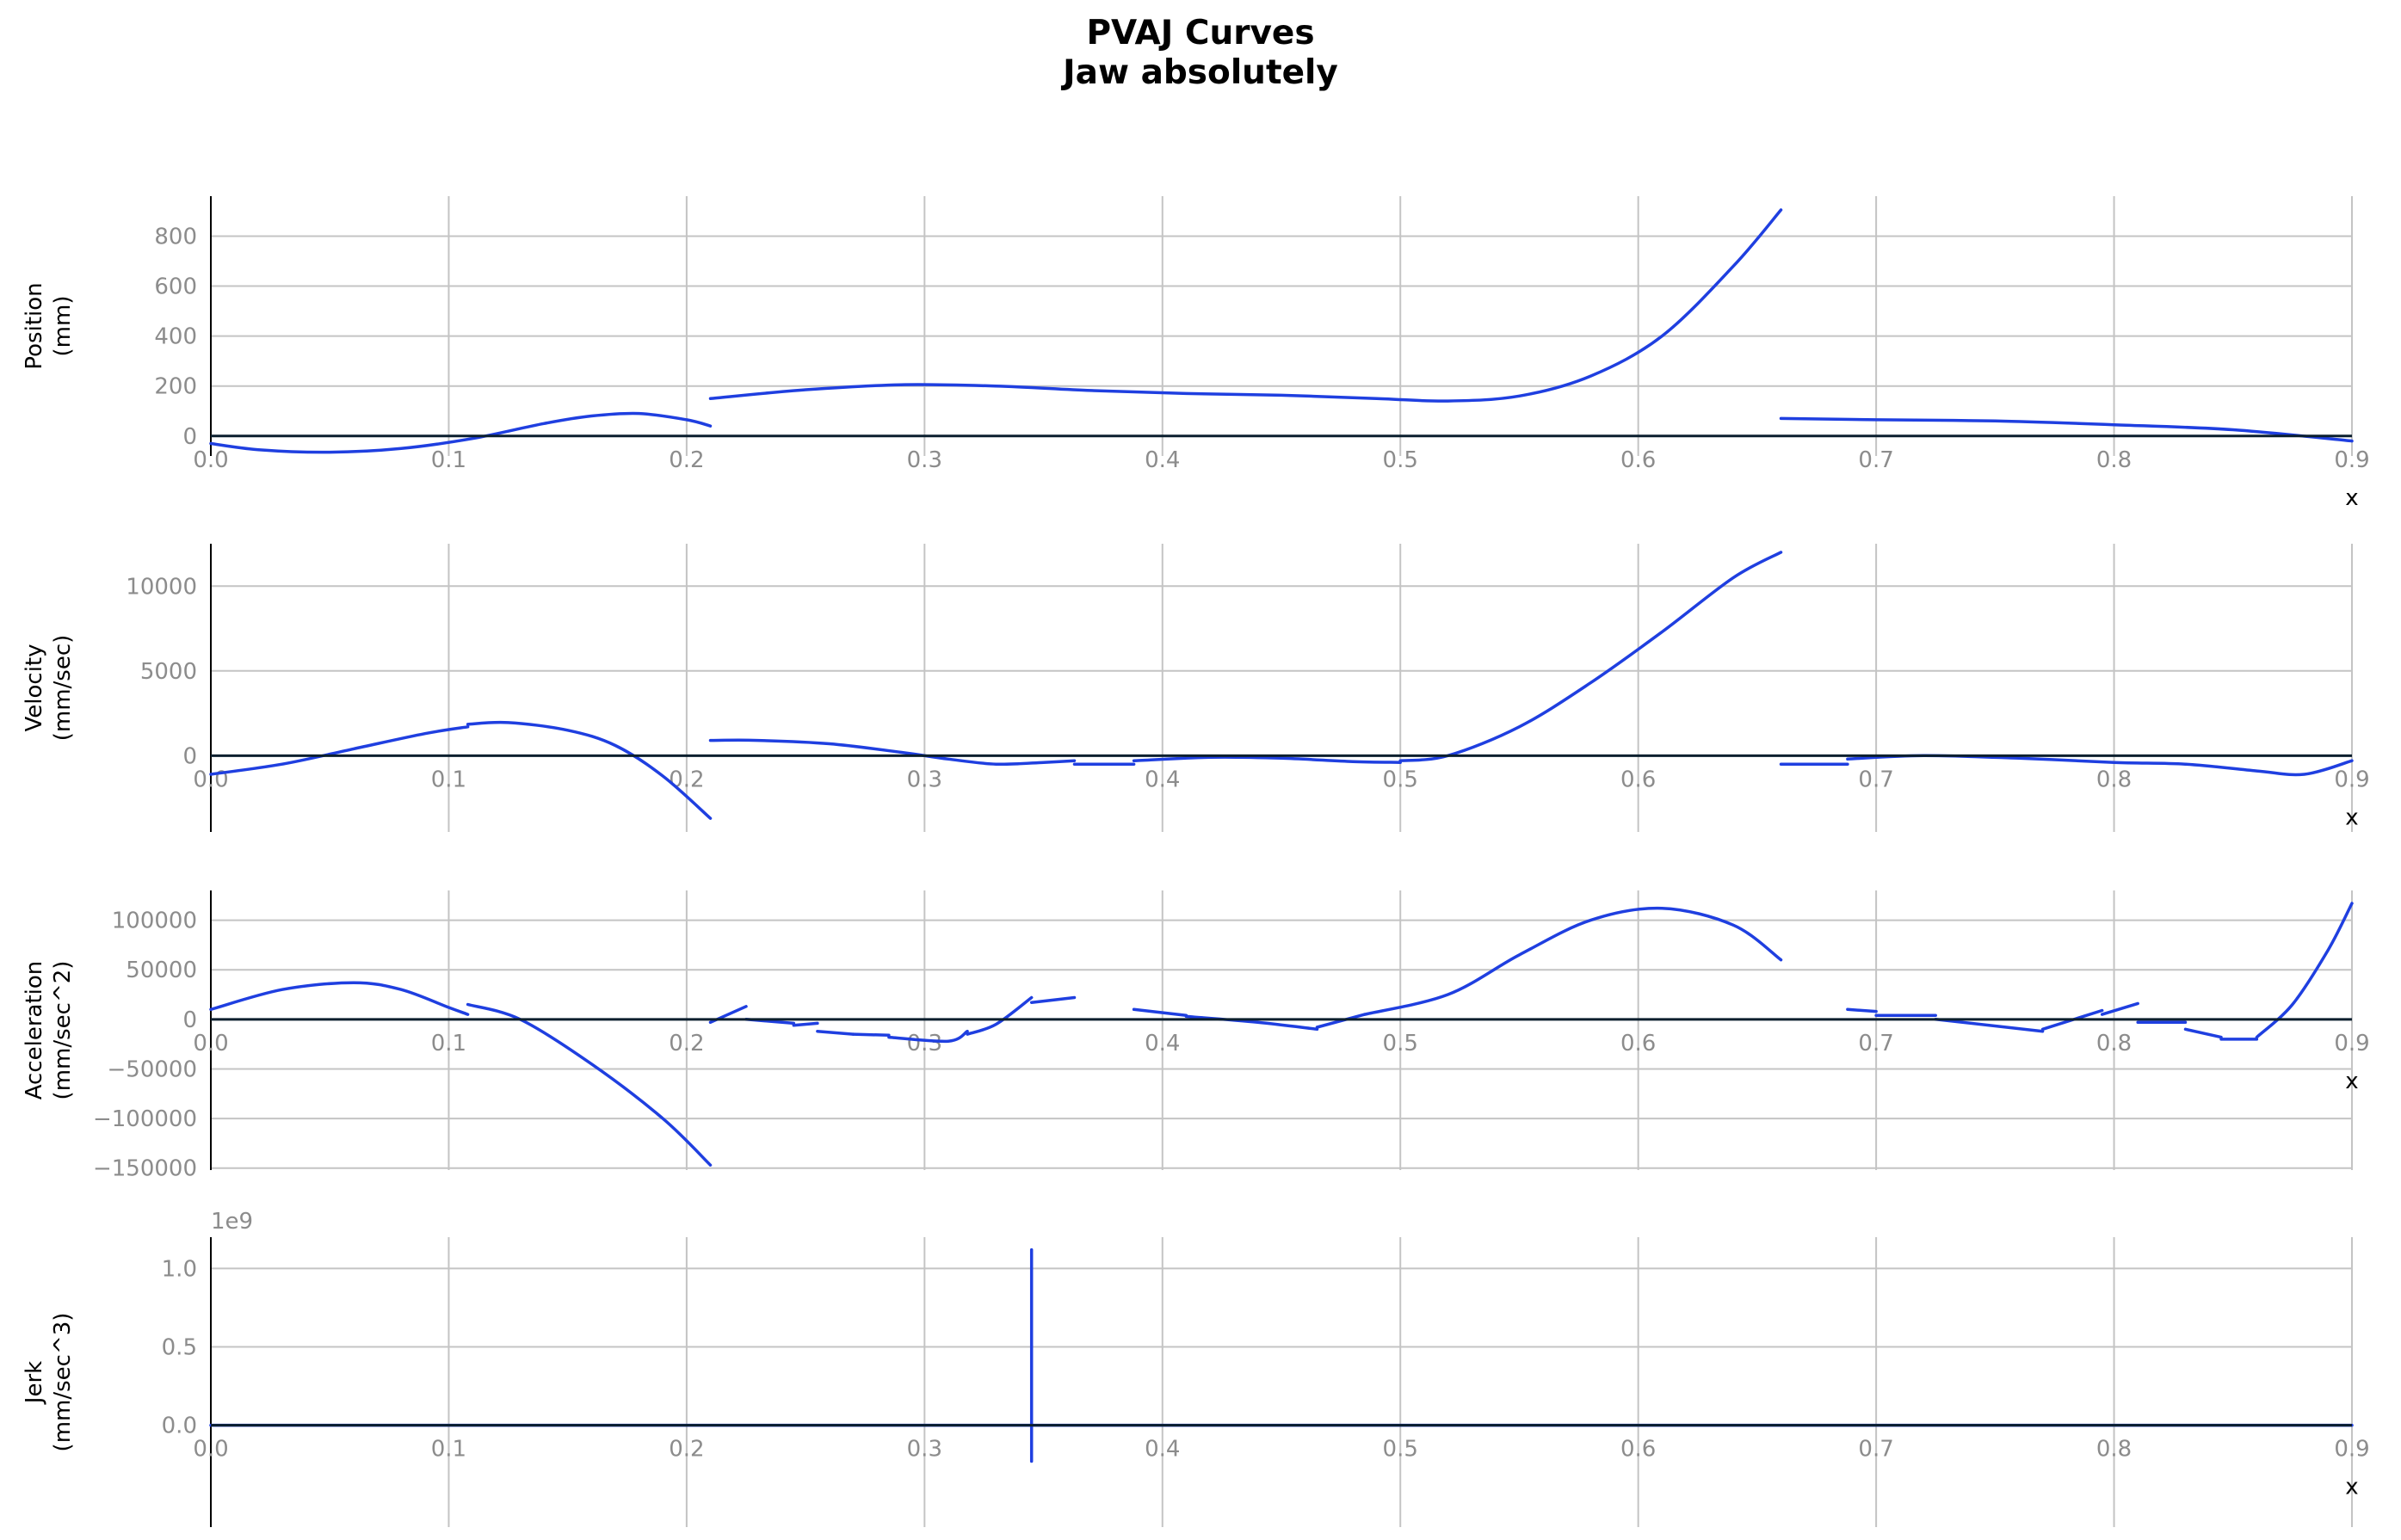 This screenshot has width=2401, height=1540. I want to click on position-x-axis-label: x, so click(2351, 498).